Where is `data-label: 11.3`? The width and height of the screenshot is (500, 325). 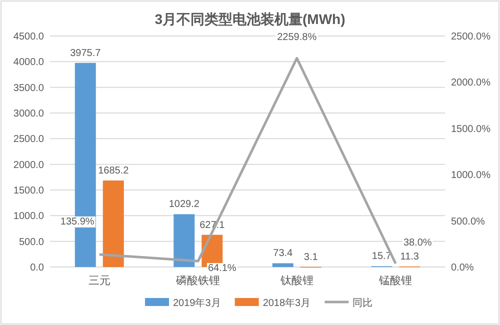
data-label: 11.3 is located at coordinates (410, 256).